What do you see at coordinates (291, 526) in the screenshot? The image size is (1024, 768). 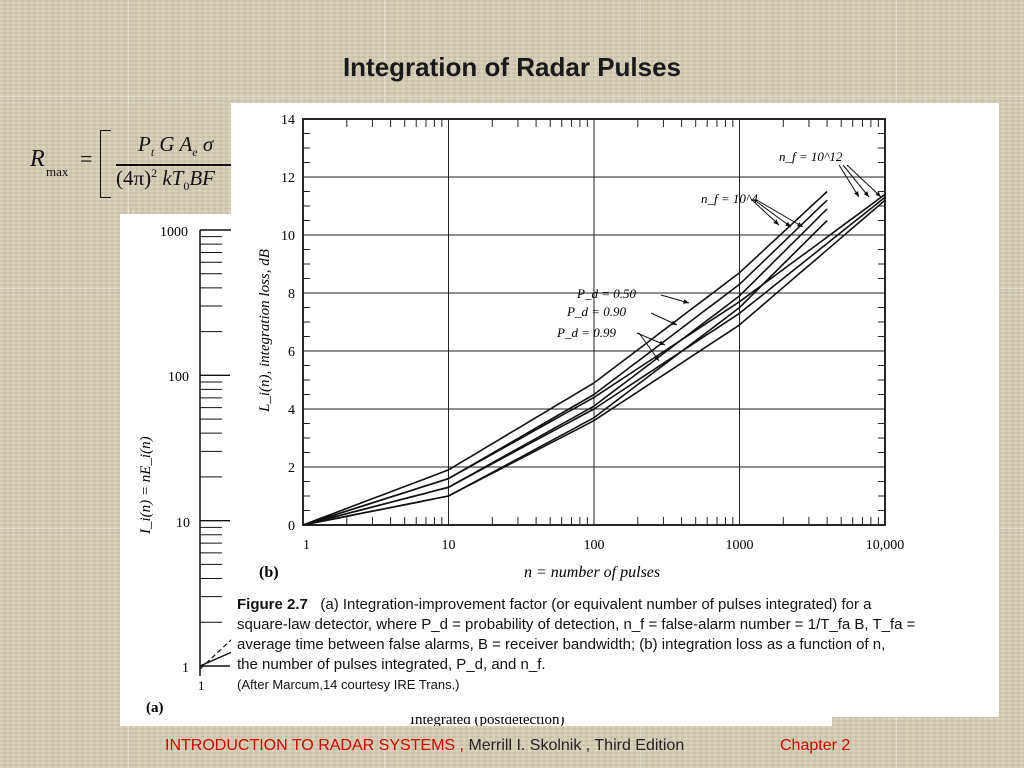 I see `y-tick-label: 0` at bounding box center [291, 526].